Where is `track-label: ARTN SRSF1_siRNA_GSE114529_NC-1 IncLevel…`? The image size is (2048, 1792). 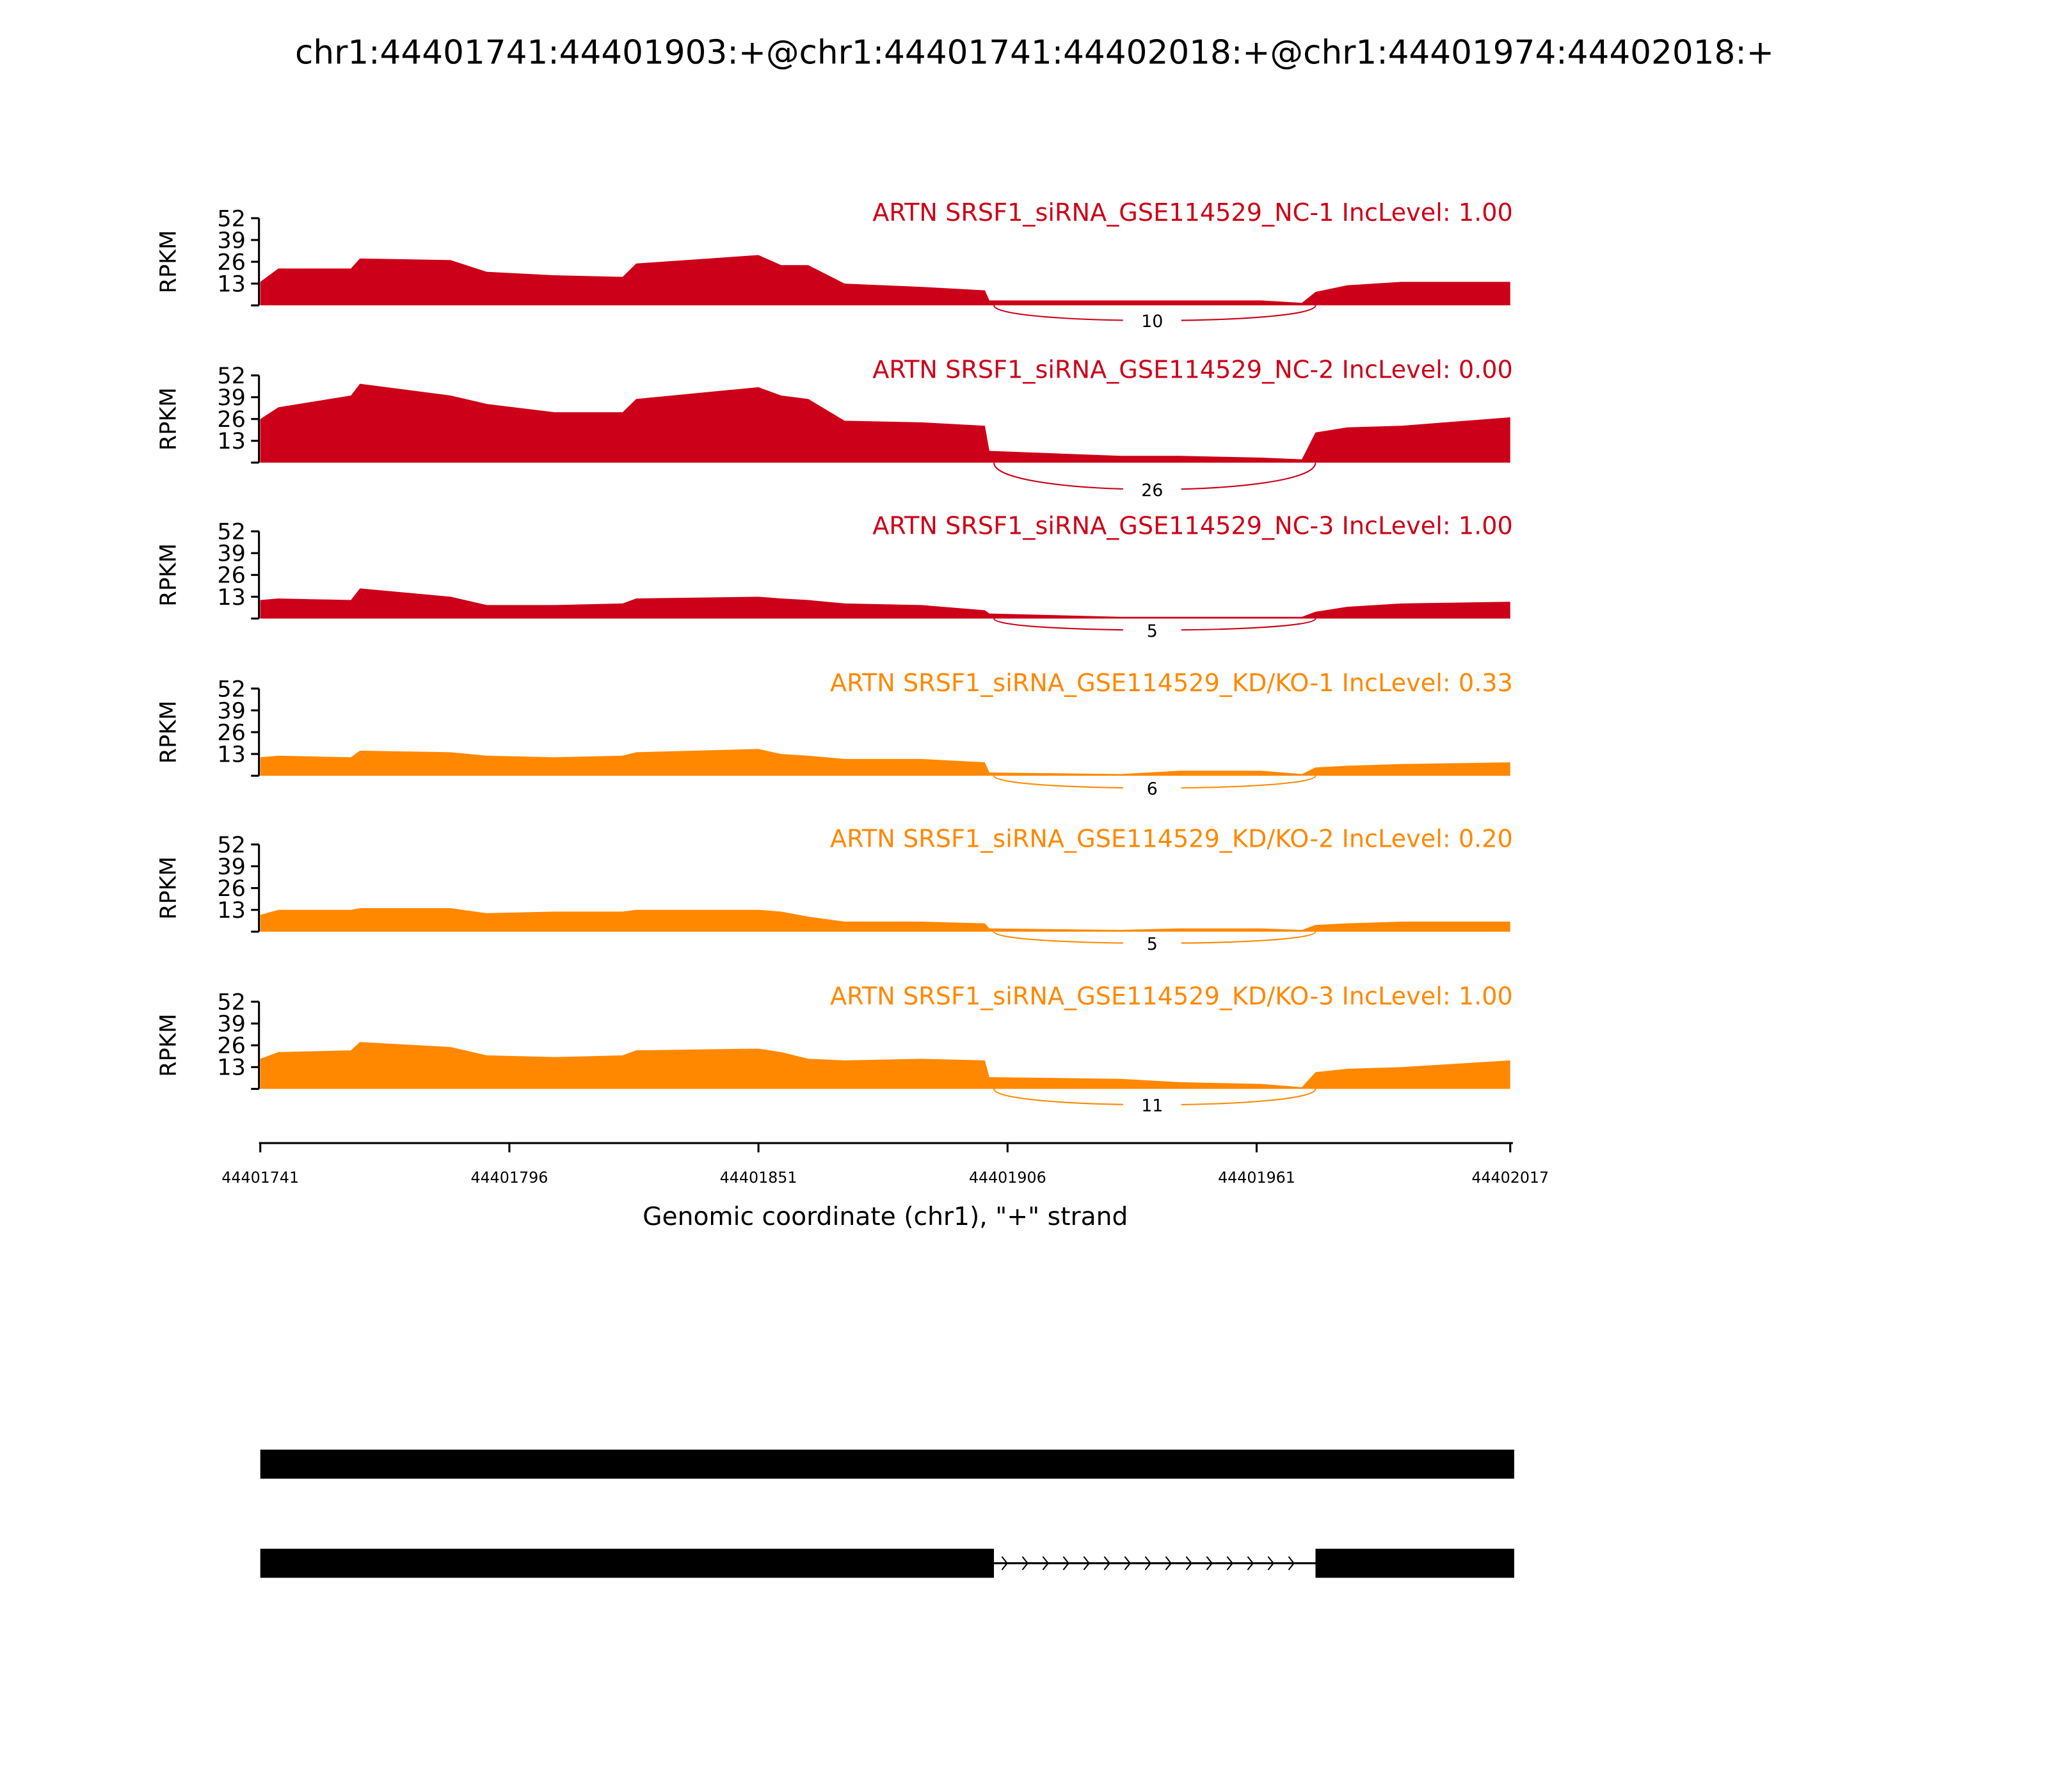
track-label: ARTN SRSF1_siRNA_GSE114529_NC-1 IncLevel… is located at coordinates (1192, 213).